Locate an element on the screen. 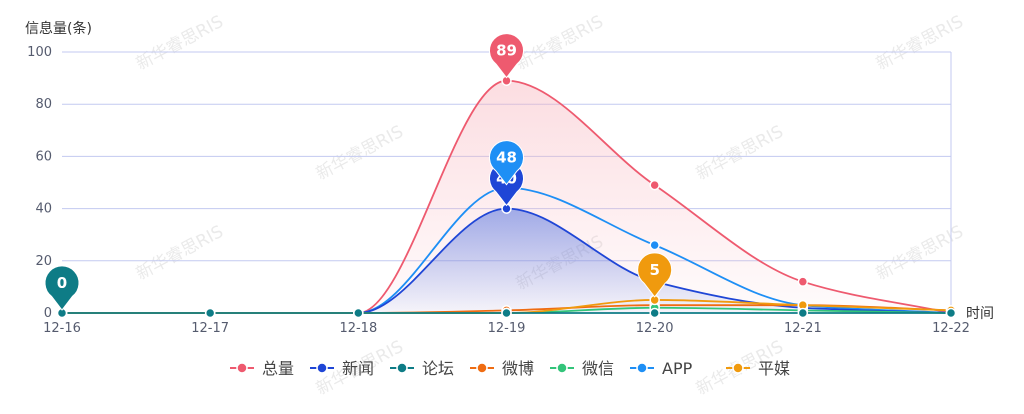  markpoint-pin: 89 is located at coordinates (506, 56).